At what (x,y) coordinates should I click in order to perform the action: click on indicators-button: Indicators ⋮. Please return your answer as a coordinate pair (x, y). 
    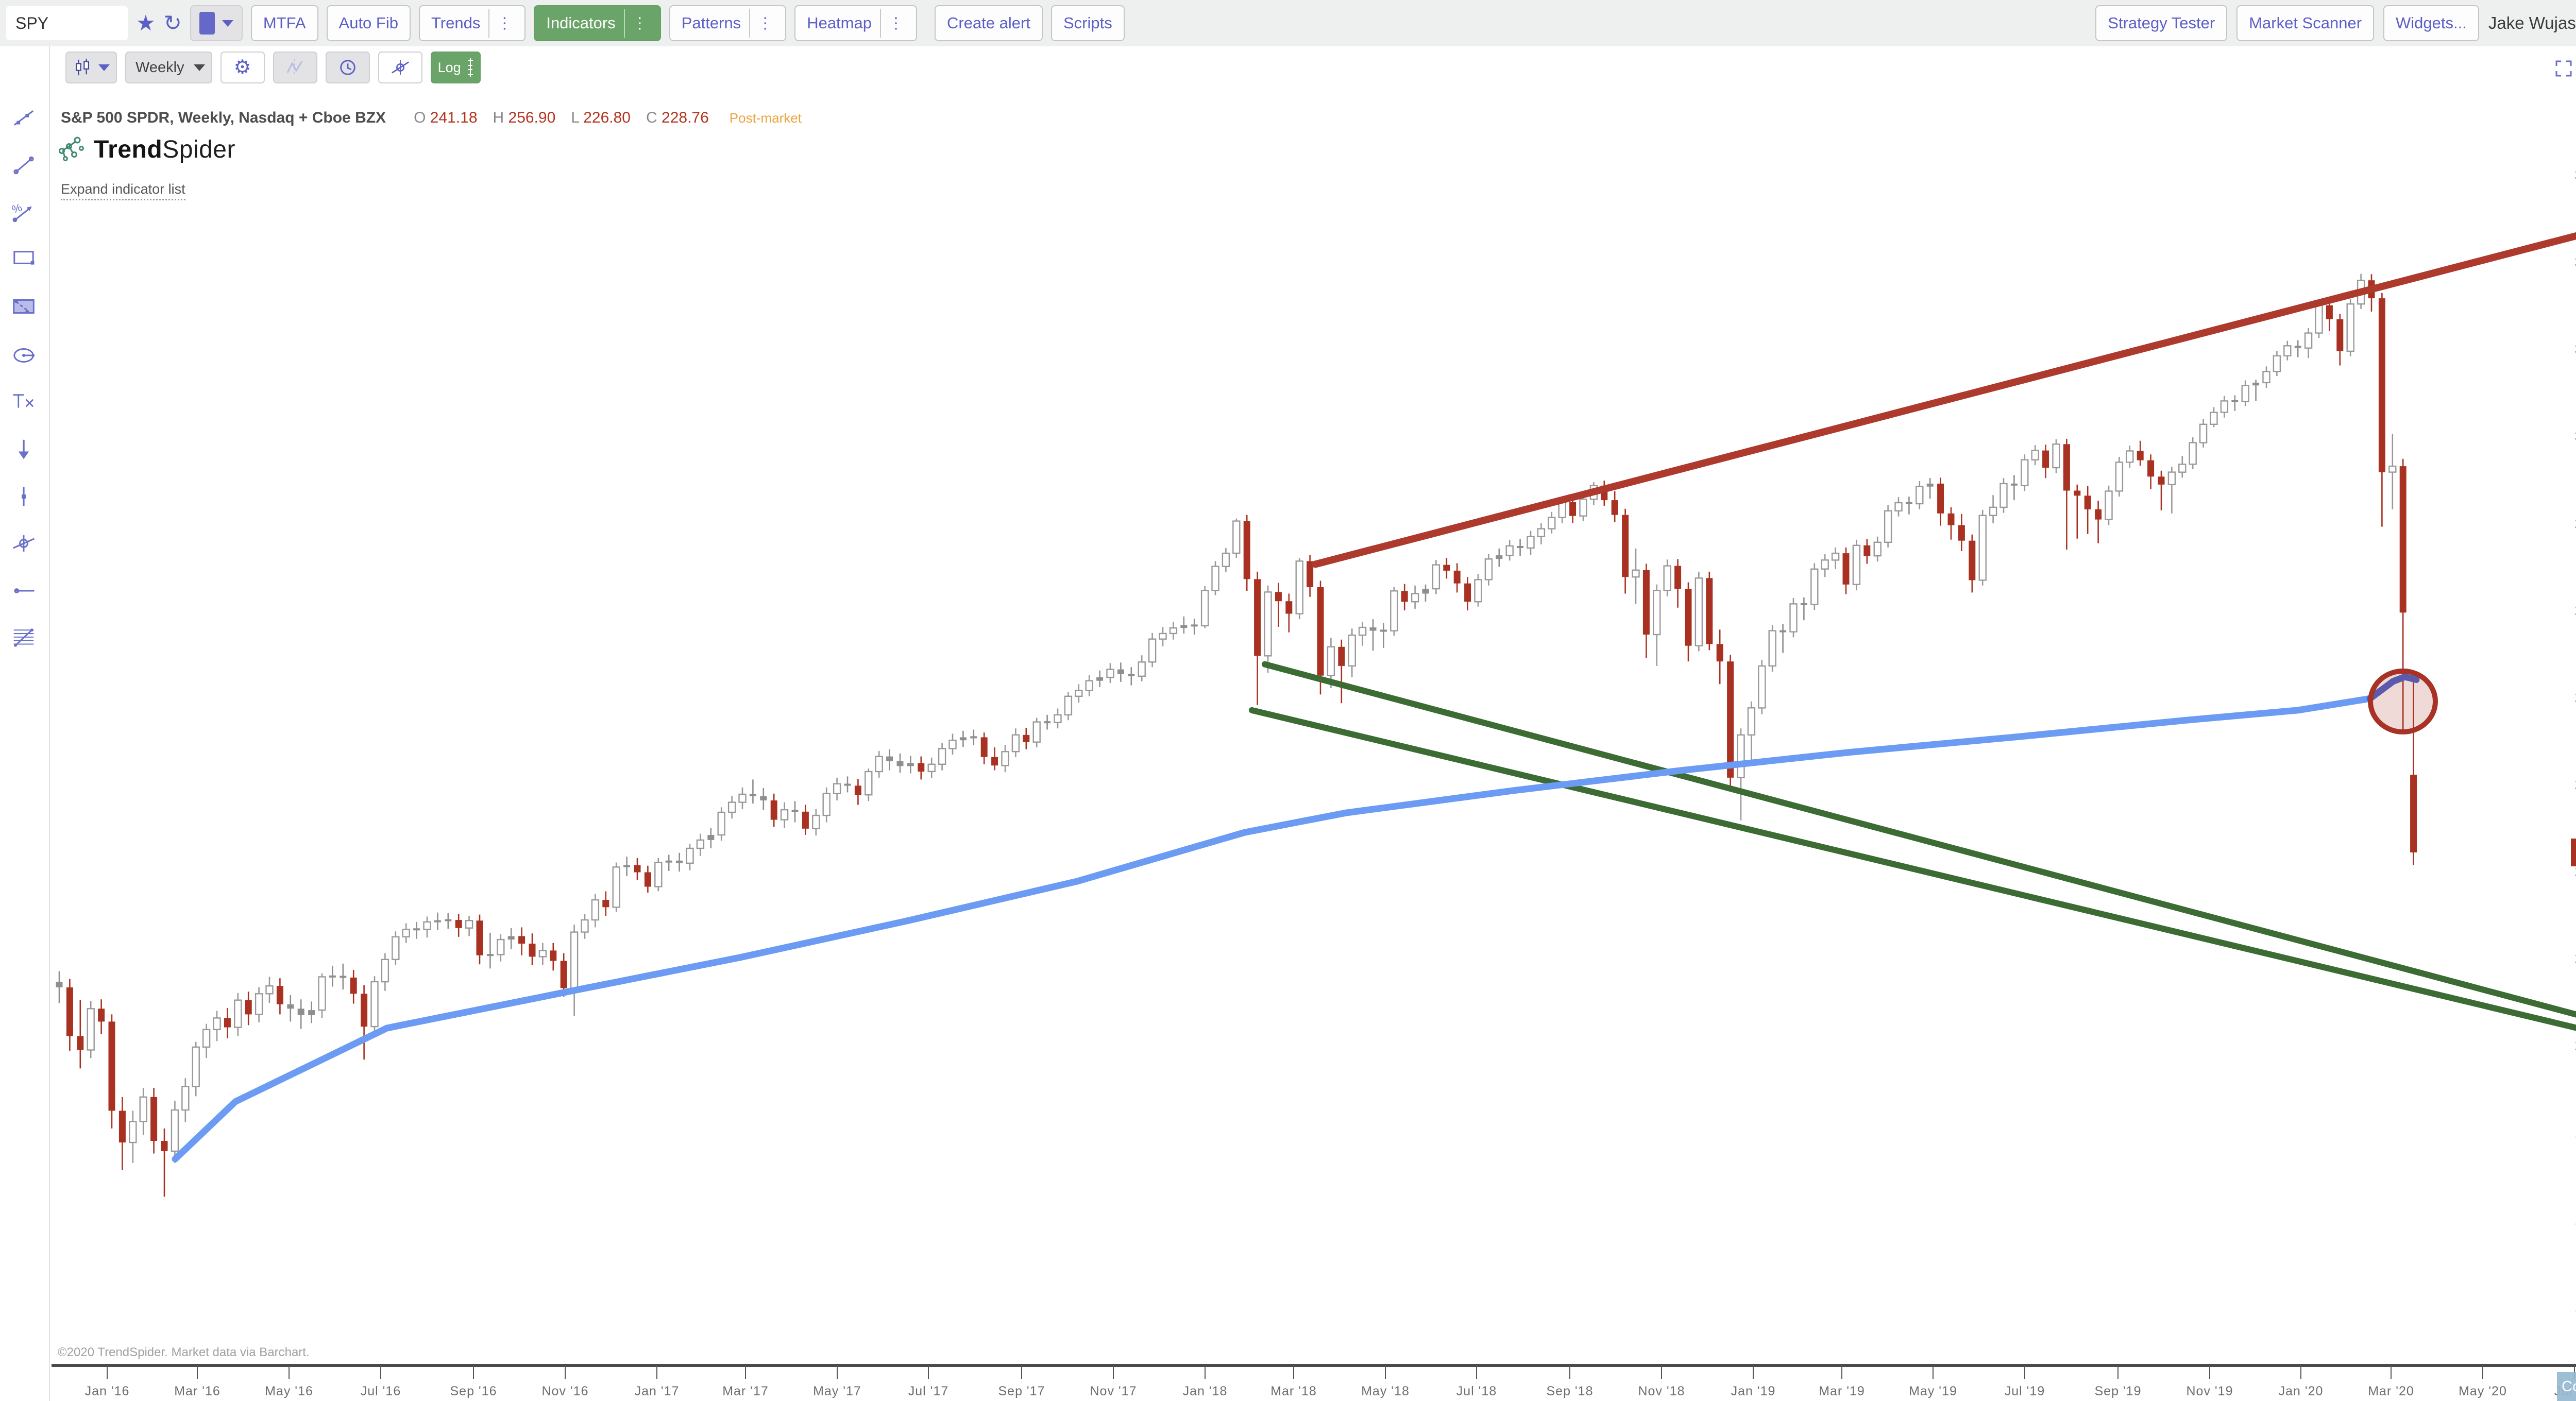
    Looking at the image, I should click on (597, 23).